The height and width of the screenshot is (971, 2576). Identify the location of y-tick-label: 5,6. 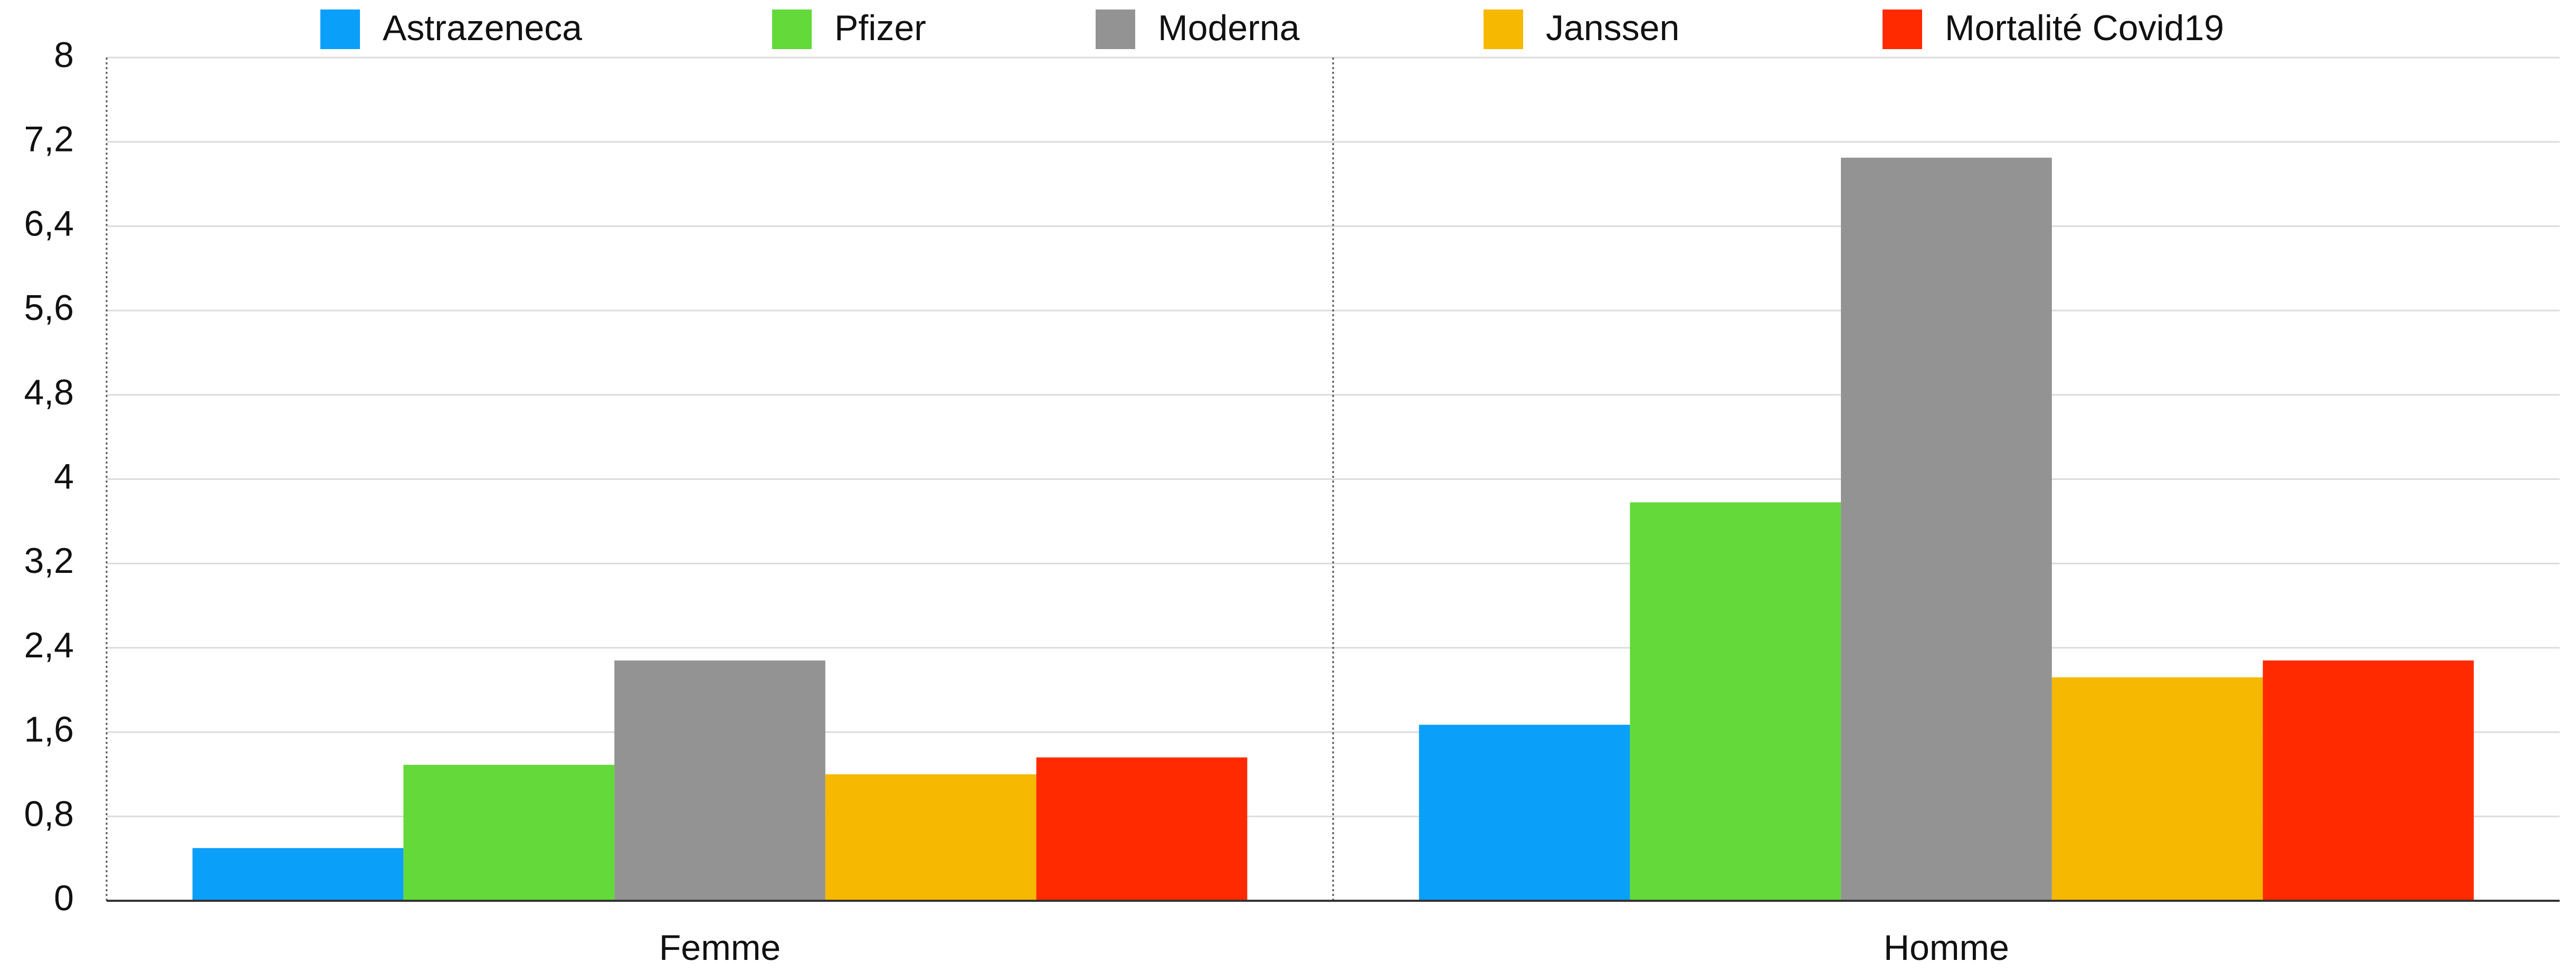
(49, 308).